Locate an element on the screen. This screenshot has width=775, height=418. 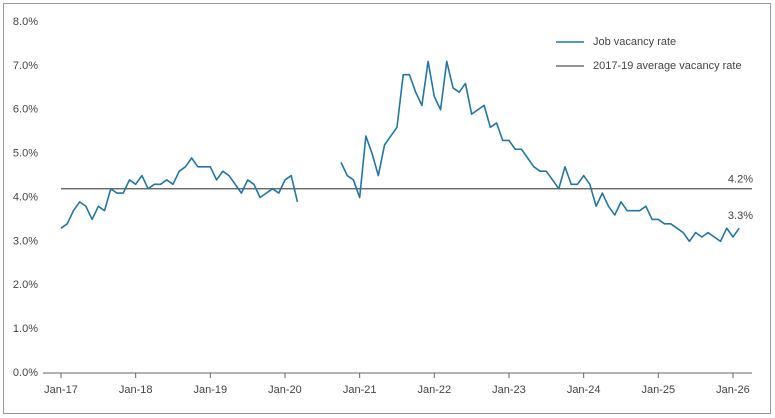
y-tick-label: 5.0% is located at coordinates (25, 154).